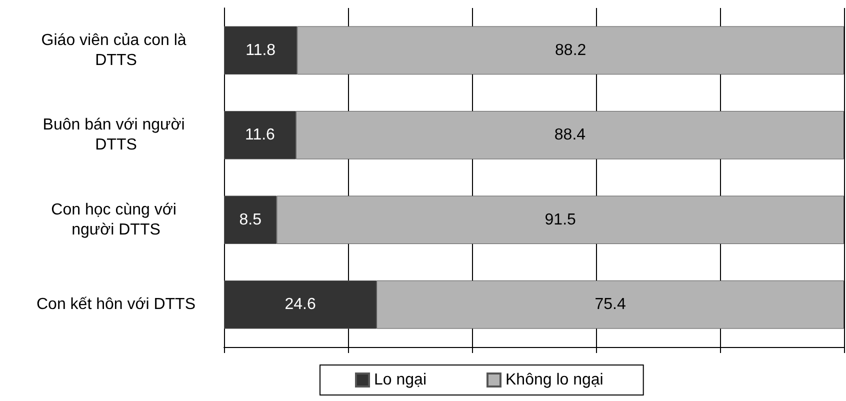 The height and width of the screenshot is (401, 846). What do you see at coordinates (570, 135) in the screenshot?
I see `data-label: 88.4` at bounding box center [570, 135].